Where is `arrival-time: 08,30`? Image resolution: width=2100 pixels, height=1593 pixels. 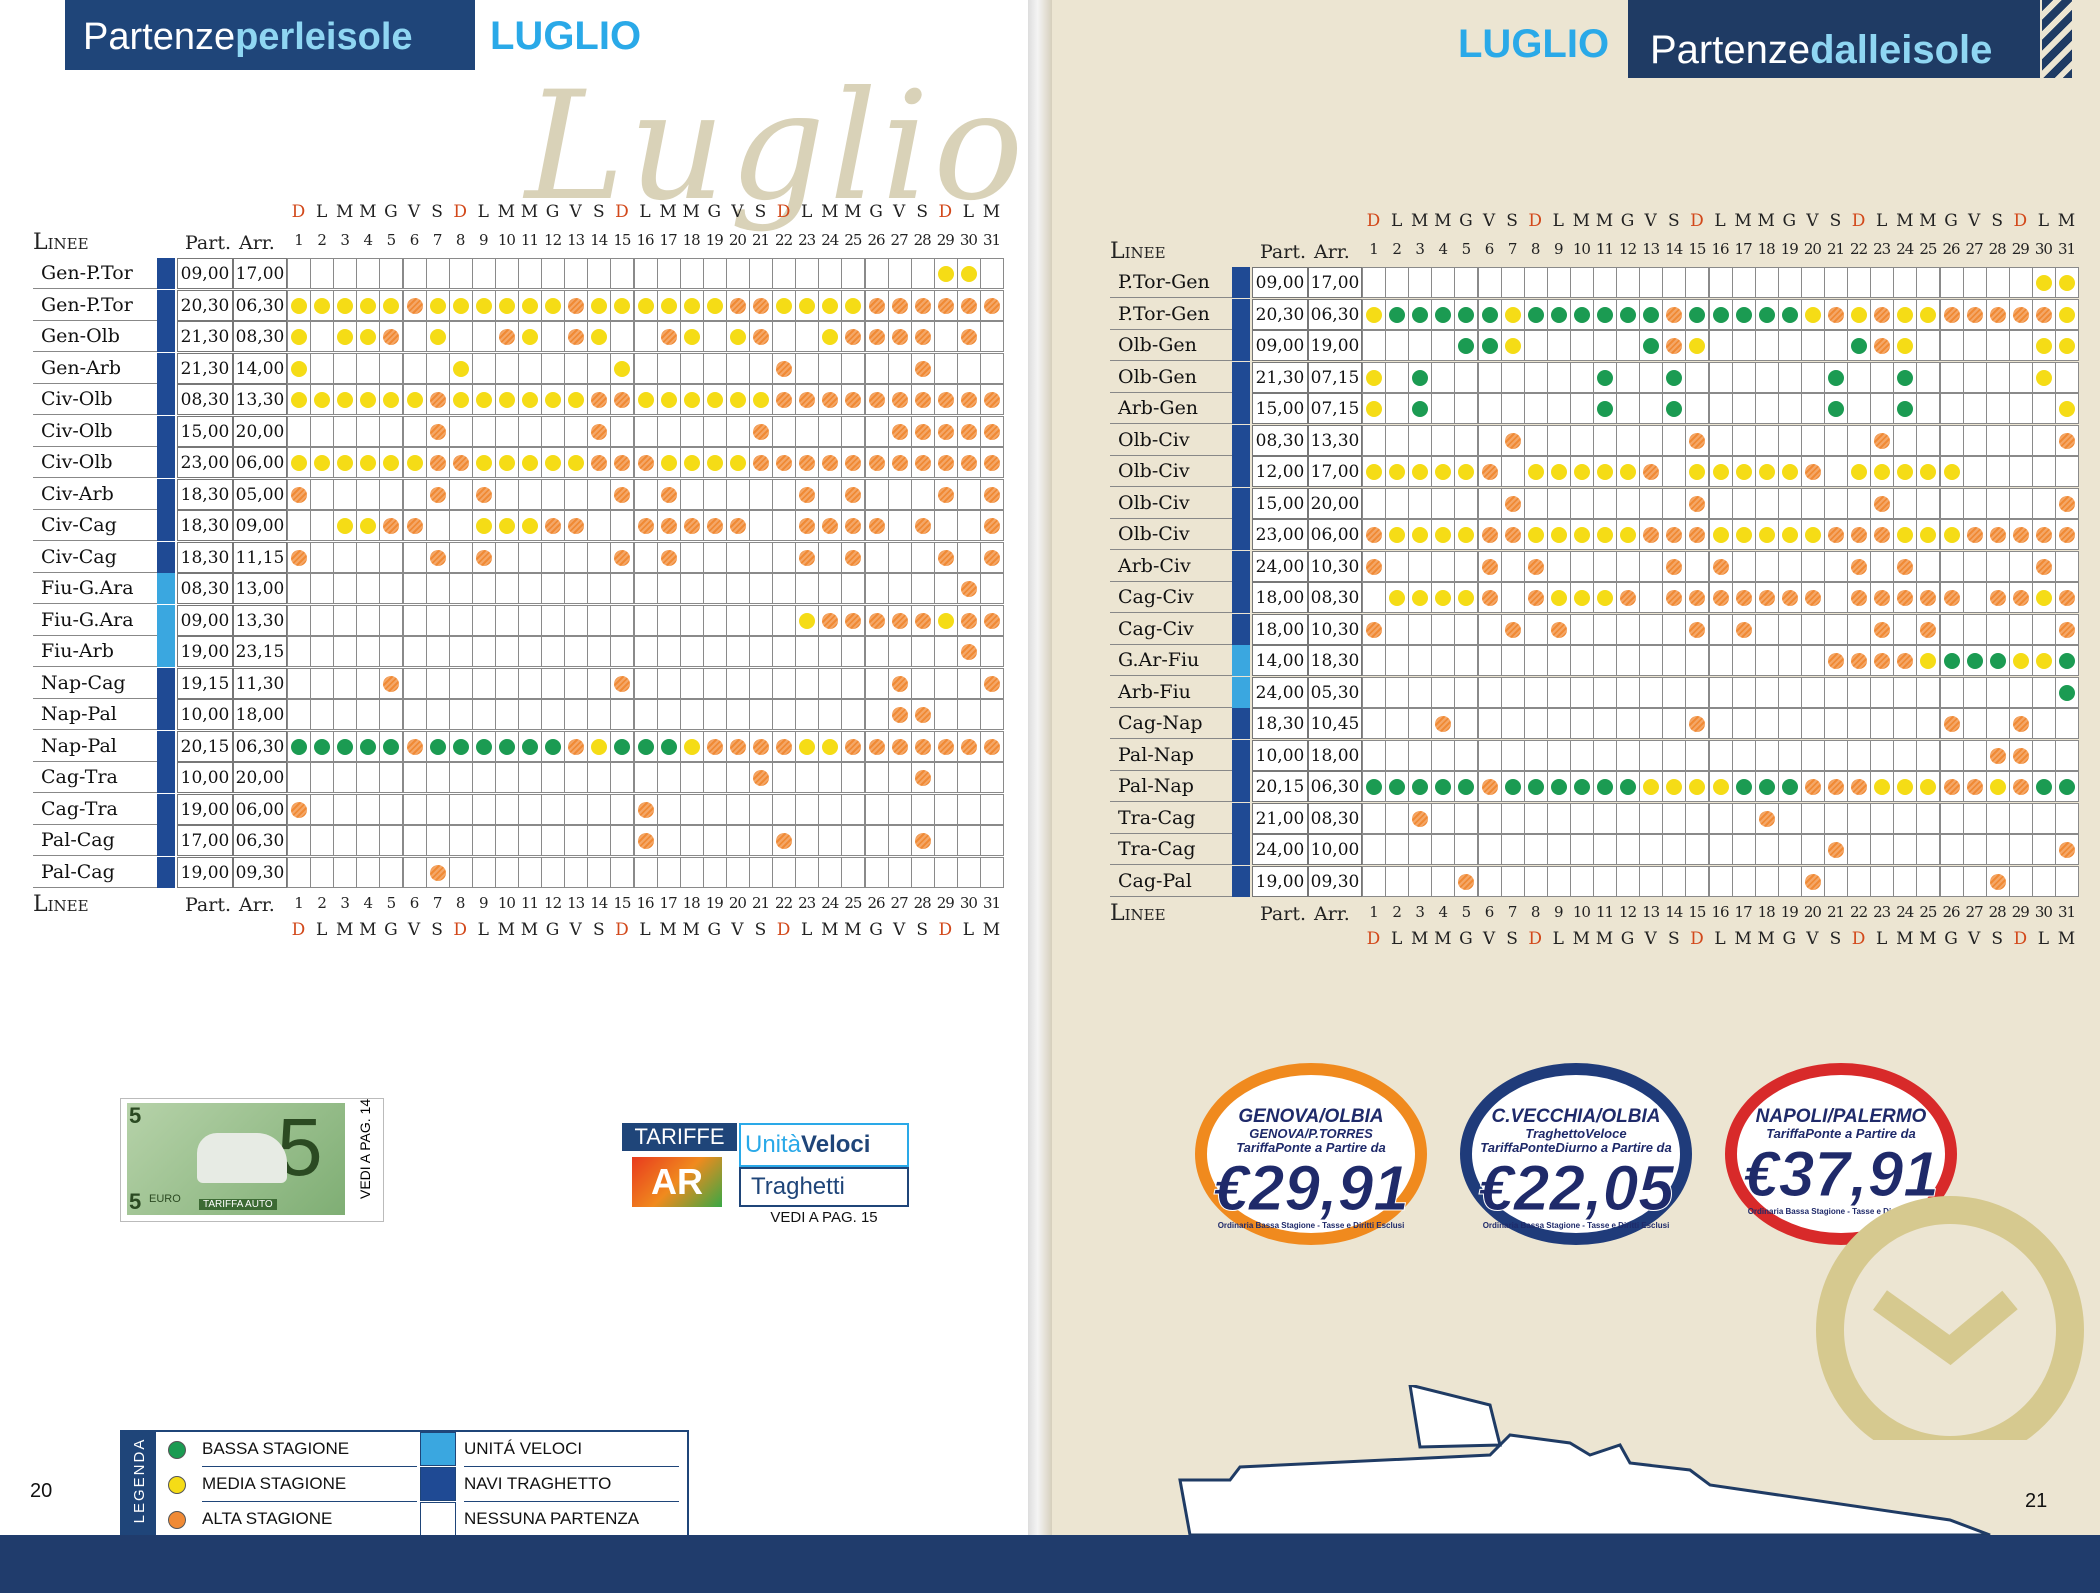 arrival-time: 08,30 is located at coordinates (1335, 818).